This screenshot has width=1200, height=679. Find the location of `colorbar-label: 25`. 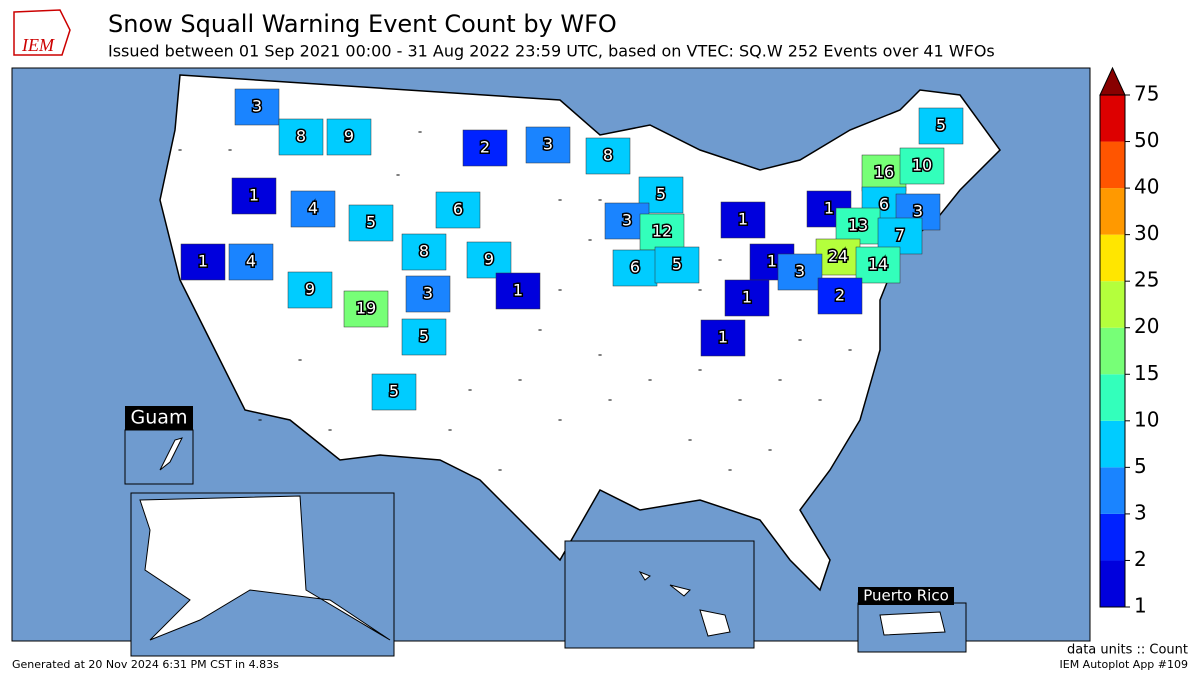

colorbar-label: 25 is located at coordinates (1146, 280).